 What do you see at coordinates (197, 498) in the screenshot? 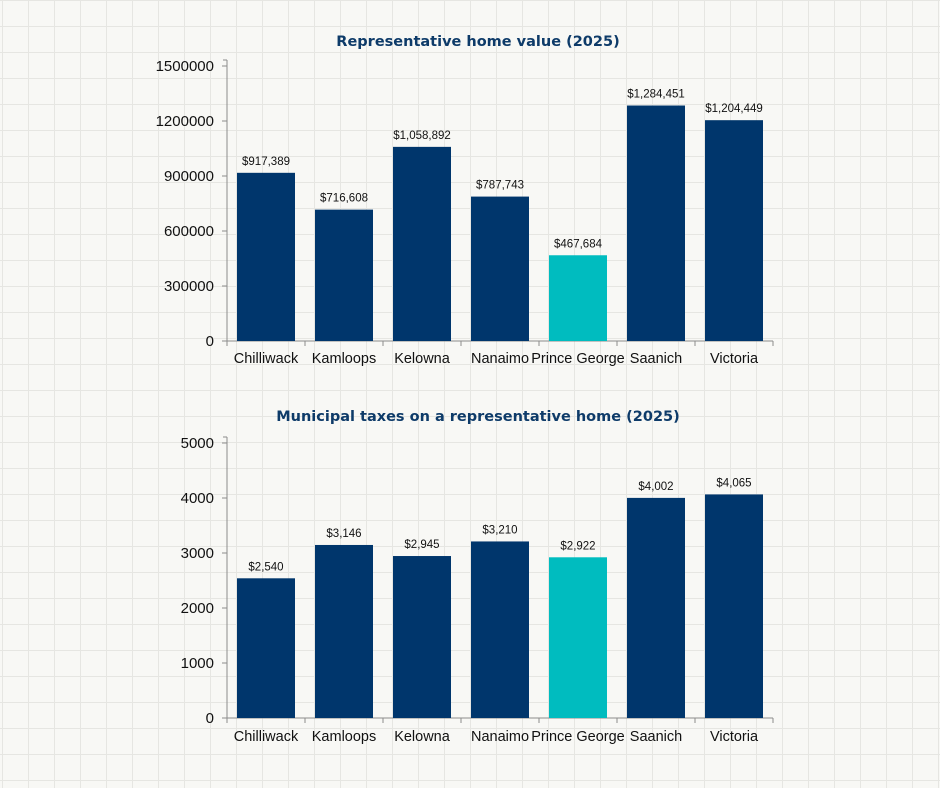
I see `y-tick-label: 4000` at bounding box center [197, 498].